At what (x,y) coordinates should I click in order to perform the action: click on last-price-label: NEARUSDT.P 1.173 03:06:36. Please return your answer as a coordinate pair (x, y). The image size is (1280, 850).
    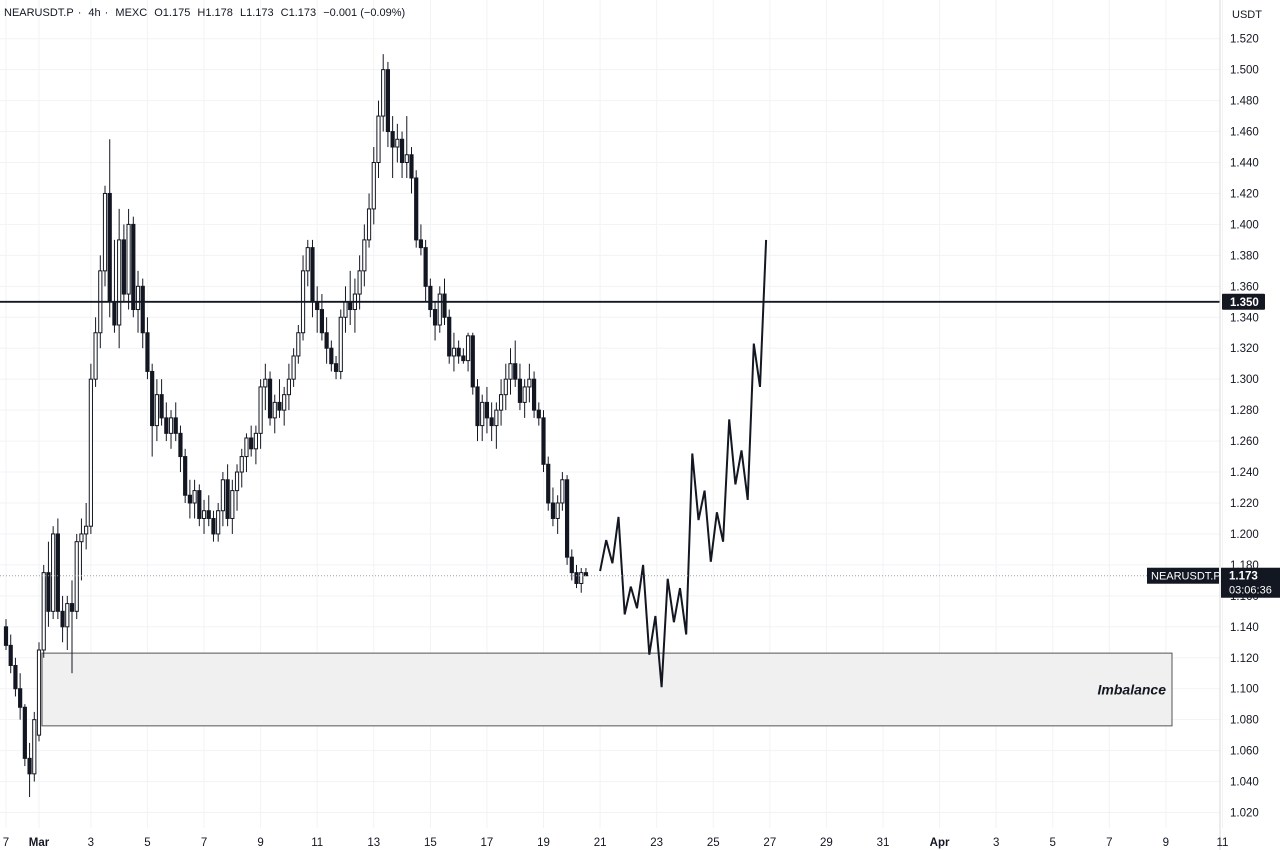
    Looking at the image, I should click on (1213, 582).